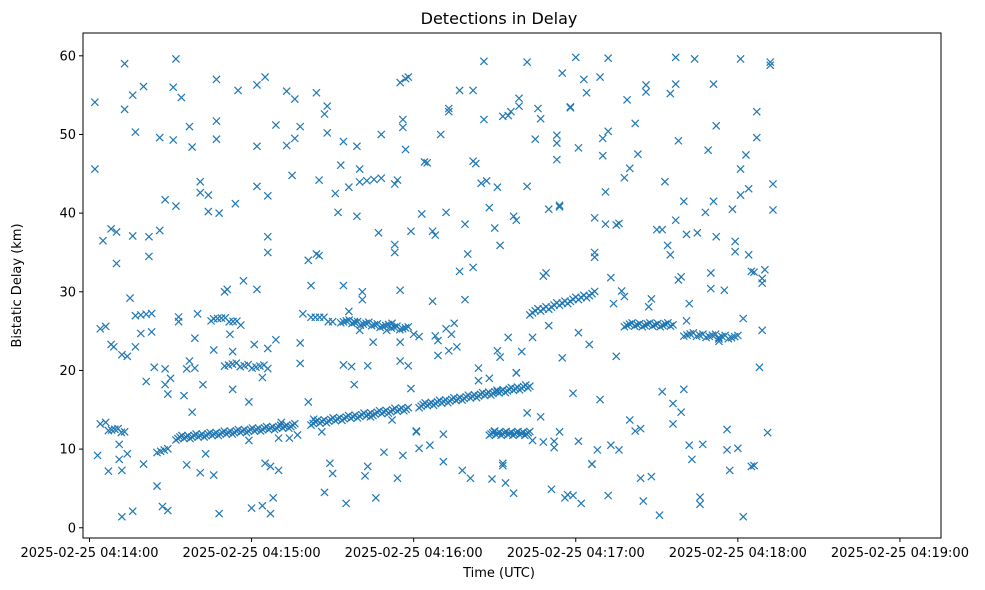  What do you see at coordinates (576, 553) in the screenshot?
I see `x-tick-label: 2025-02-25 04:17:00` at bounding box center [576, 553].